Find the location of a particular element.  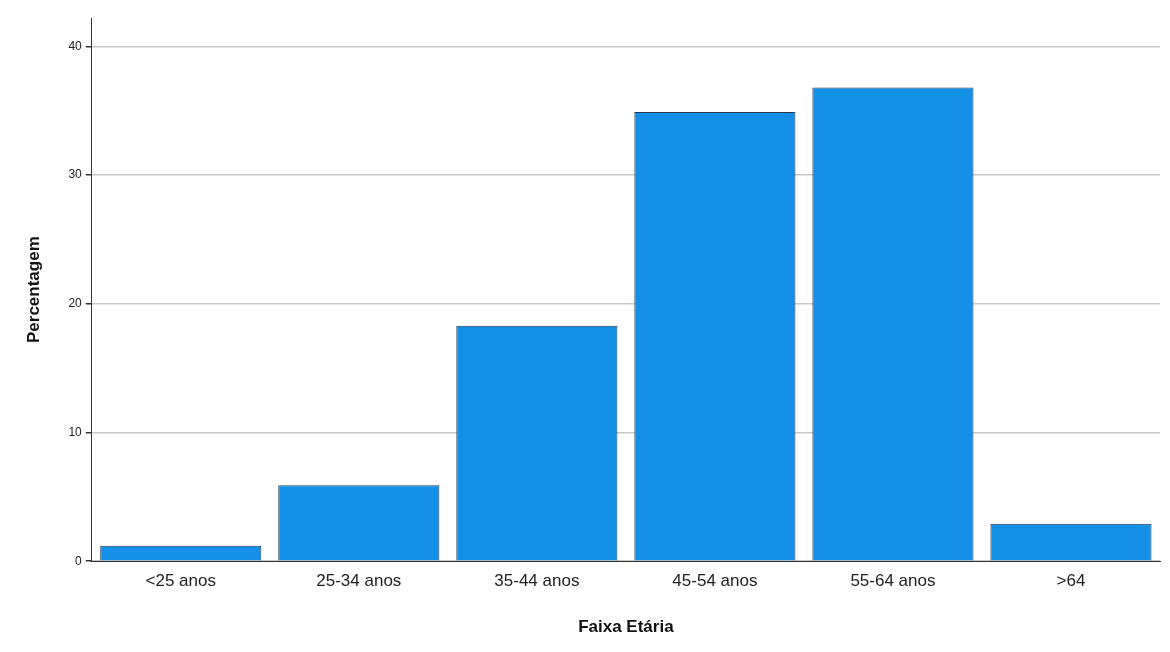

x-axis-title: Faixa Etária is located at coordinates (626, 627).